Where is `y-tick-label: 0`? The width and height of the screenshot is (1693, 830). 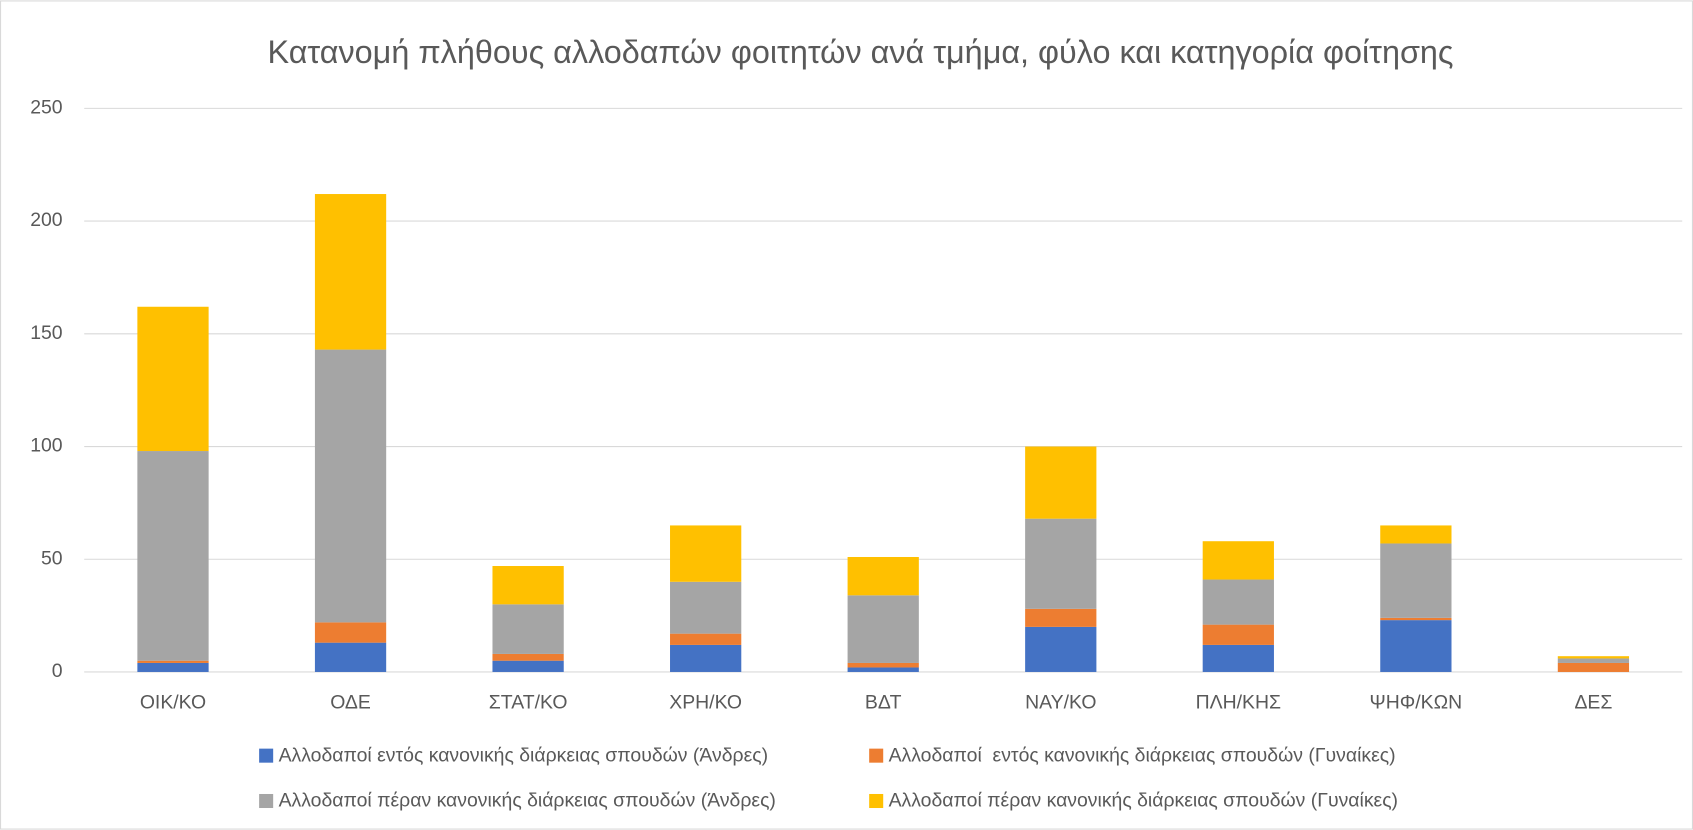
y-tick-label: 0 is located at coordinates (57, 671).